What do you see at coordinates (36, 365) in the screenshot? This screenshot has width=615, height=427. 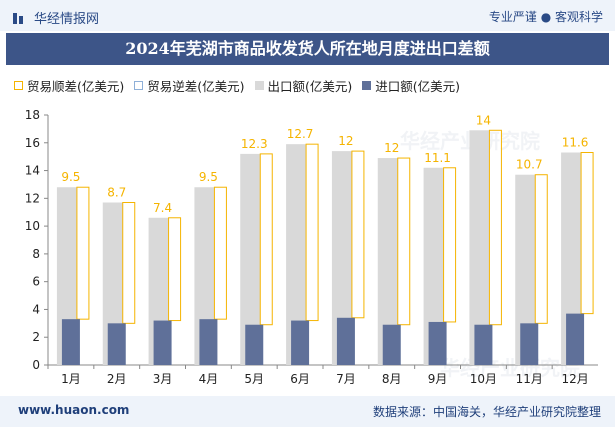 I see `y-tick-label: 0` at bounding box center [36, 365].